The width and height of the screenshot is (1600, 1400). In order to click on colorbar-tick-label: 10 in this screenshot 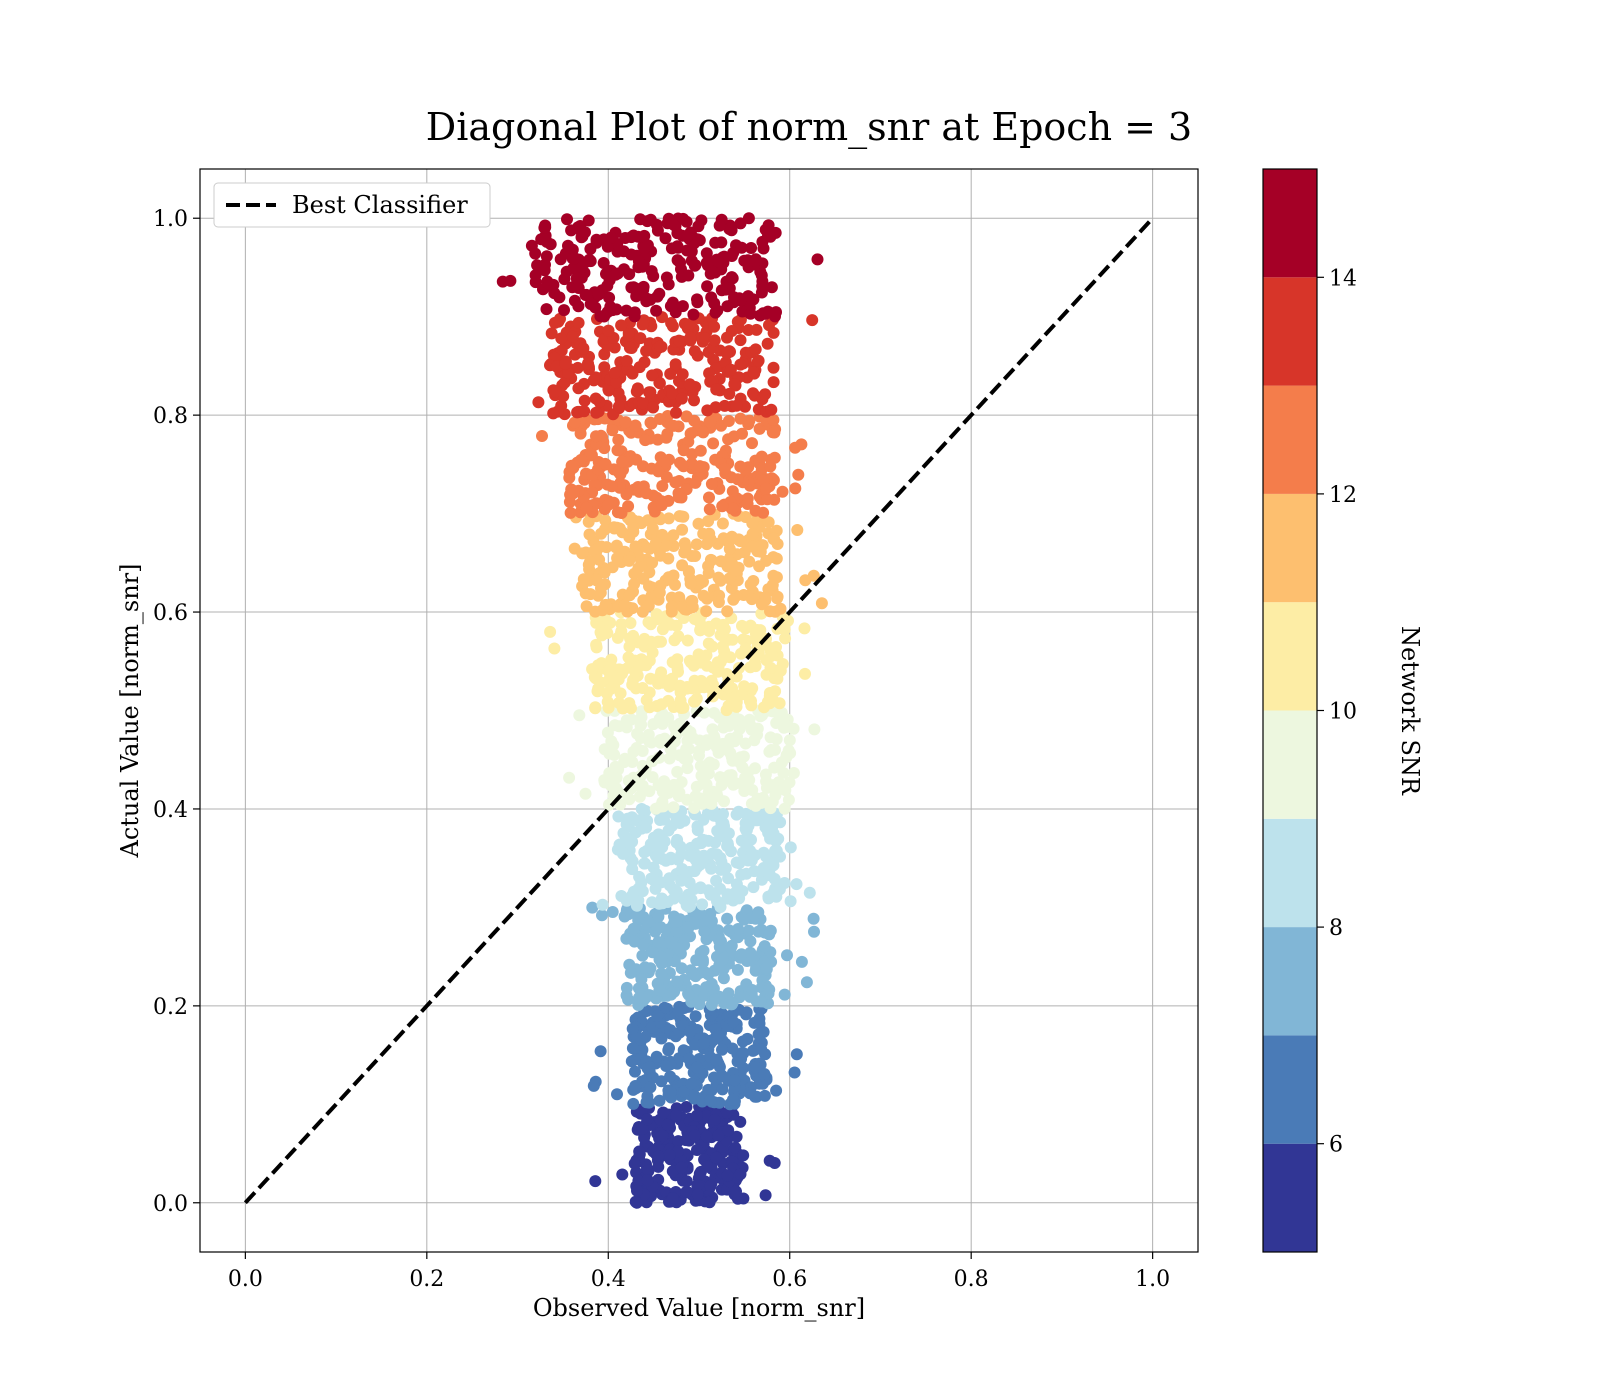, I will do `click(1343, 712)`.